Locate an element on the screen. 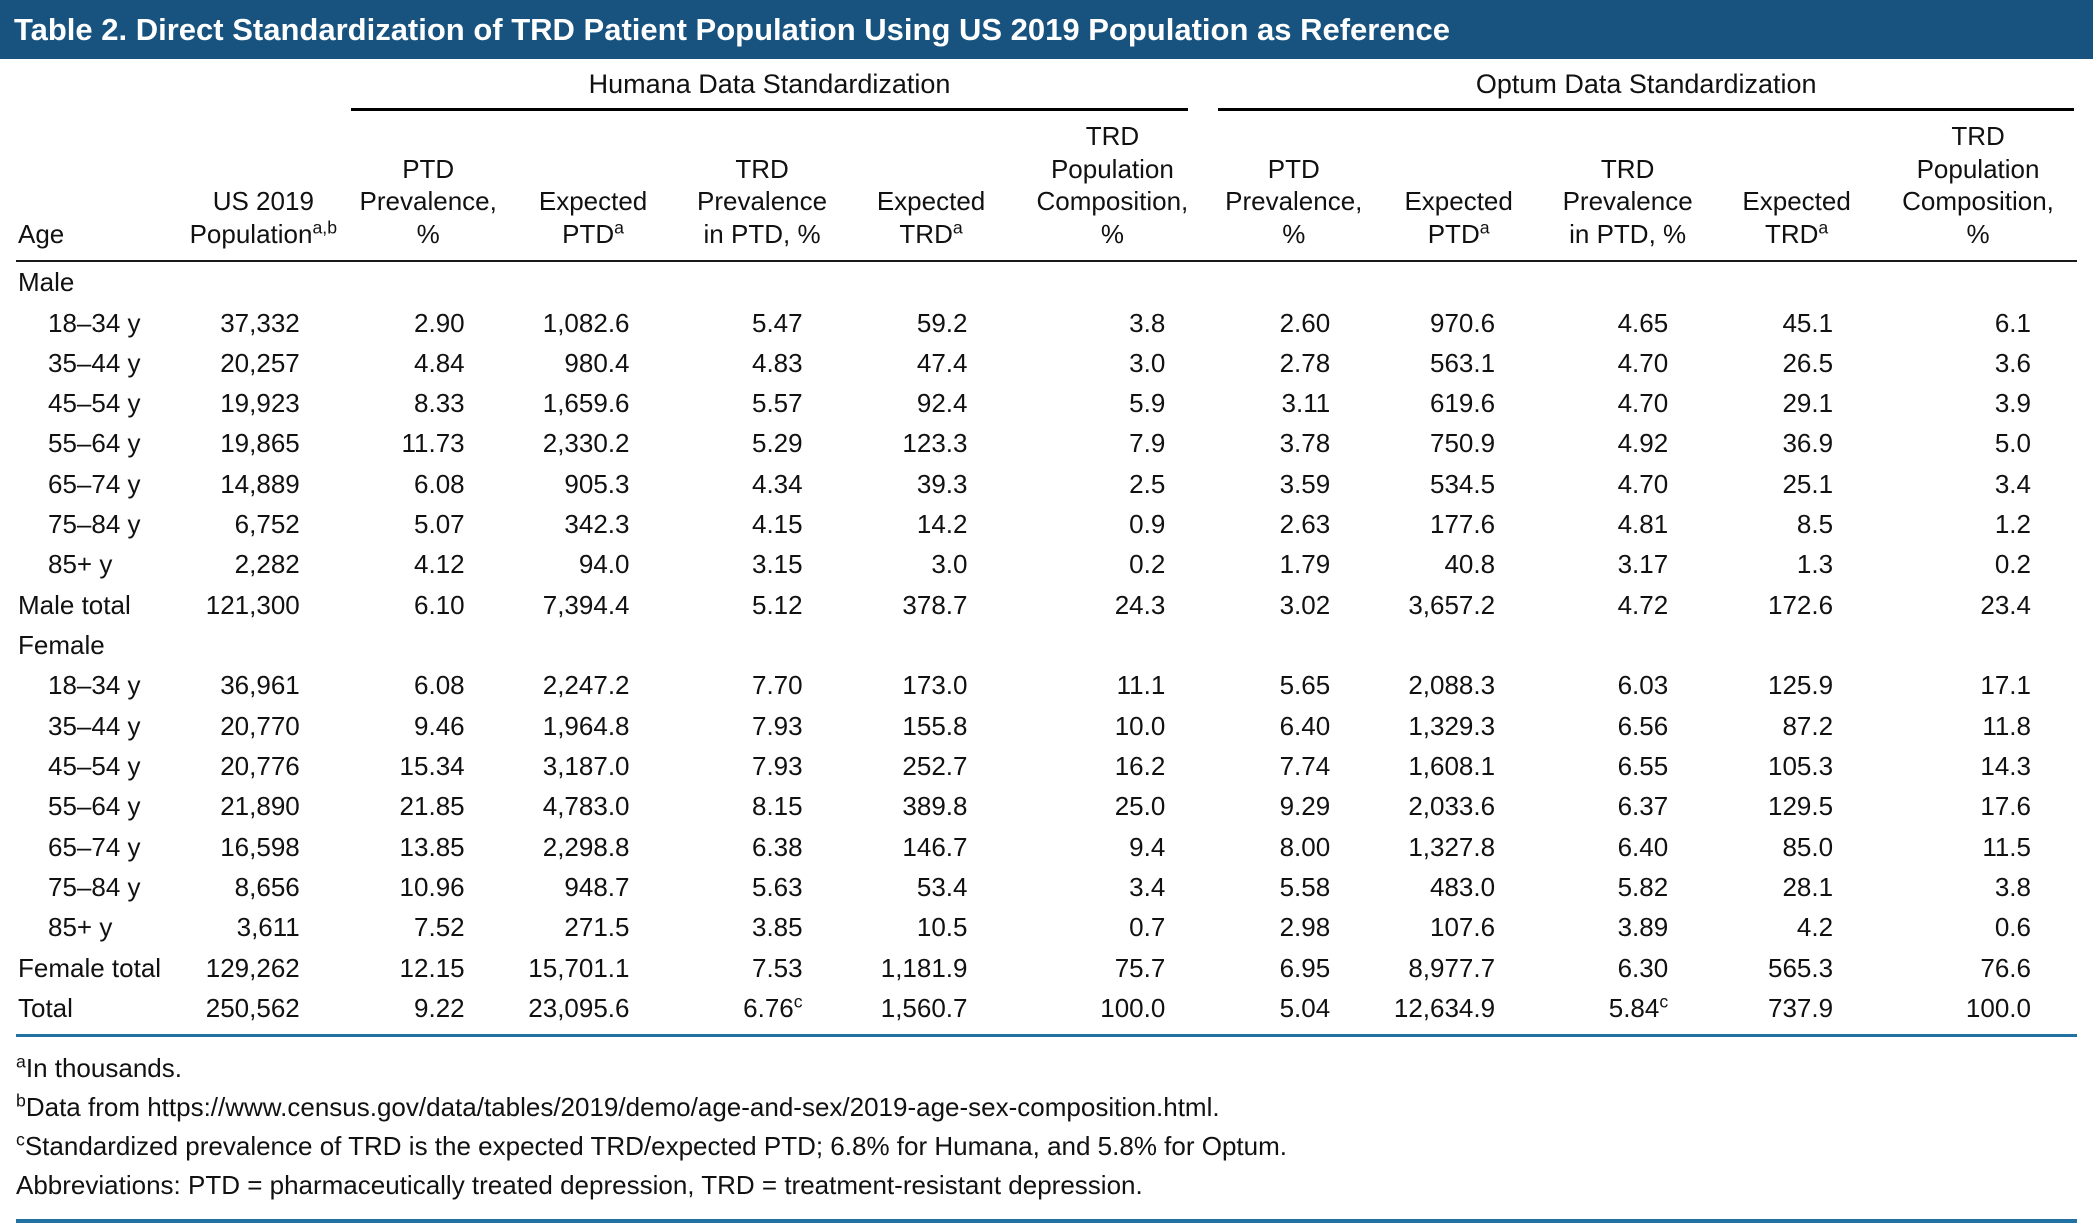 The width and height of the screenshot is (2093, 1223). value-cell: 13.85 is located at coordinates (432, 846).